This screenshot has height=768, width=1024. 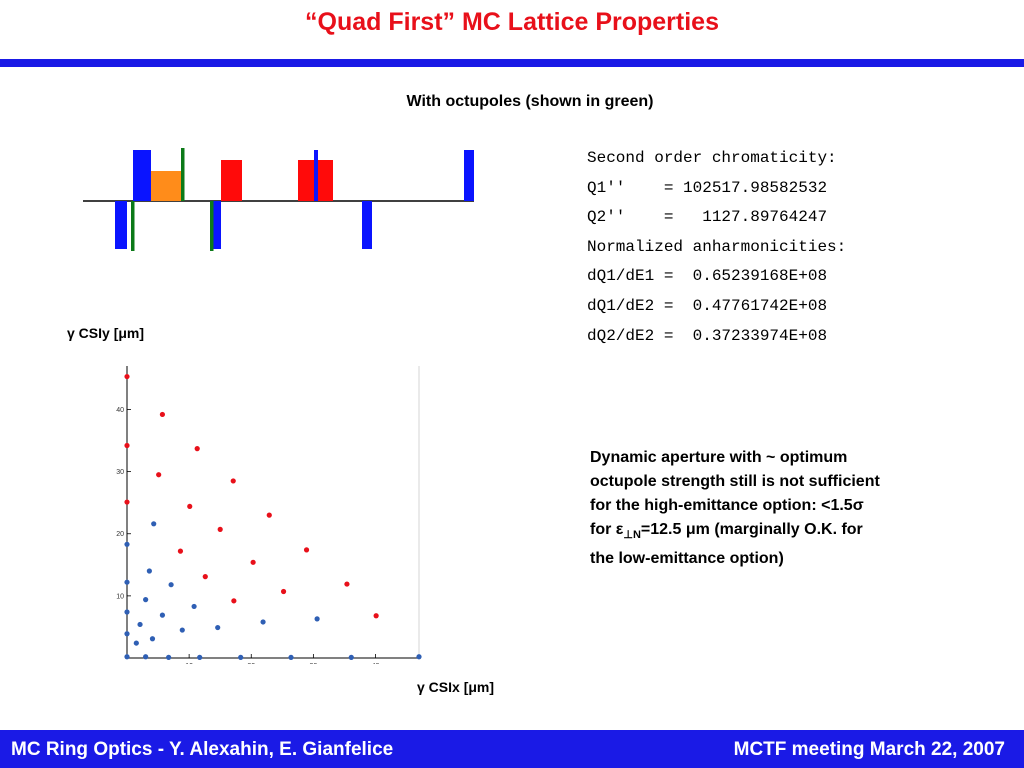 What do you see at coordinates (717, 246) in the screenshot?
I see `chromaticity-line: Normalized anharmonicities:` at bounding box center [717, 246].